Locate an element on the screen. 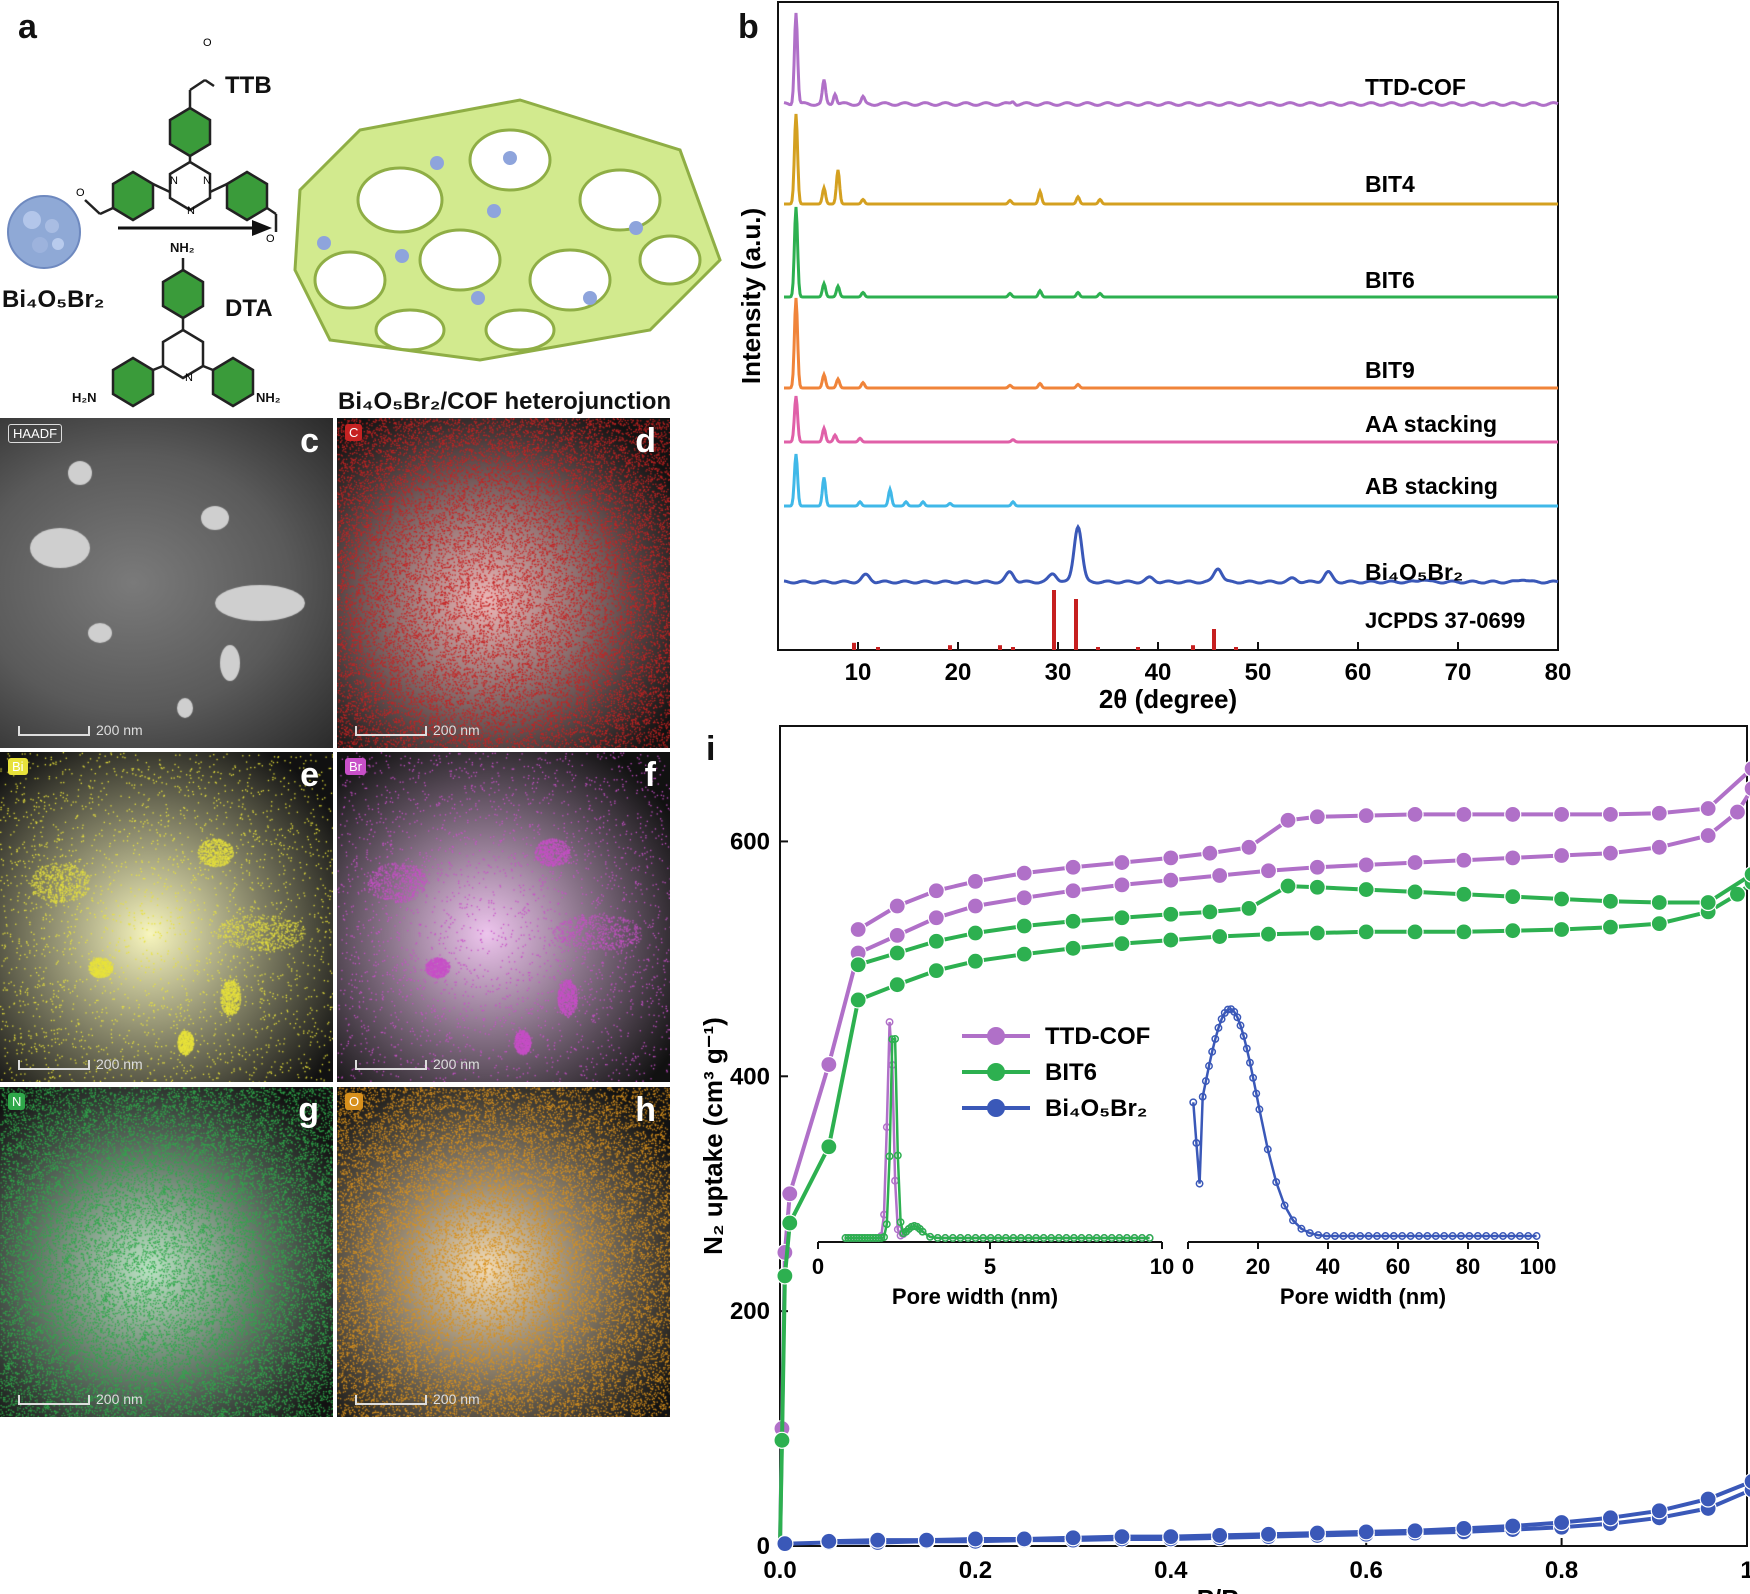 This screenshot has height=1594, width=1750. x-tick-label: 80 is located at coordinates (1558, 672).